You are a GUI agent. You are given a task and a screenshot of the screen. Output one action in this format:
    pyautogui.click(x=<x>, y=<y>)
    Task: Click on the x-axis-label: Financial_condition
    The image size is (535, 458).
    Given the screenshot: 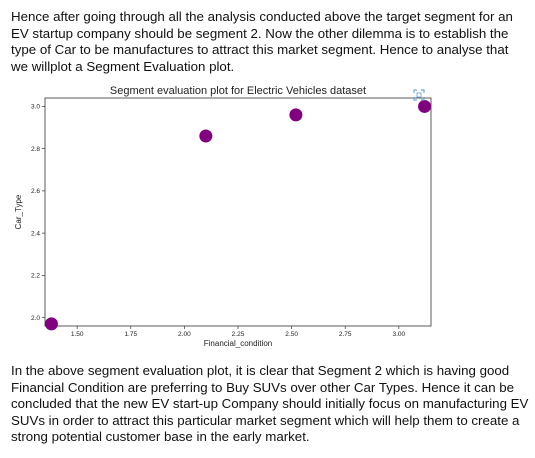 What is the action you would take?
    pyautogui.click(x=238, y=343)
    